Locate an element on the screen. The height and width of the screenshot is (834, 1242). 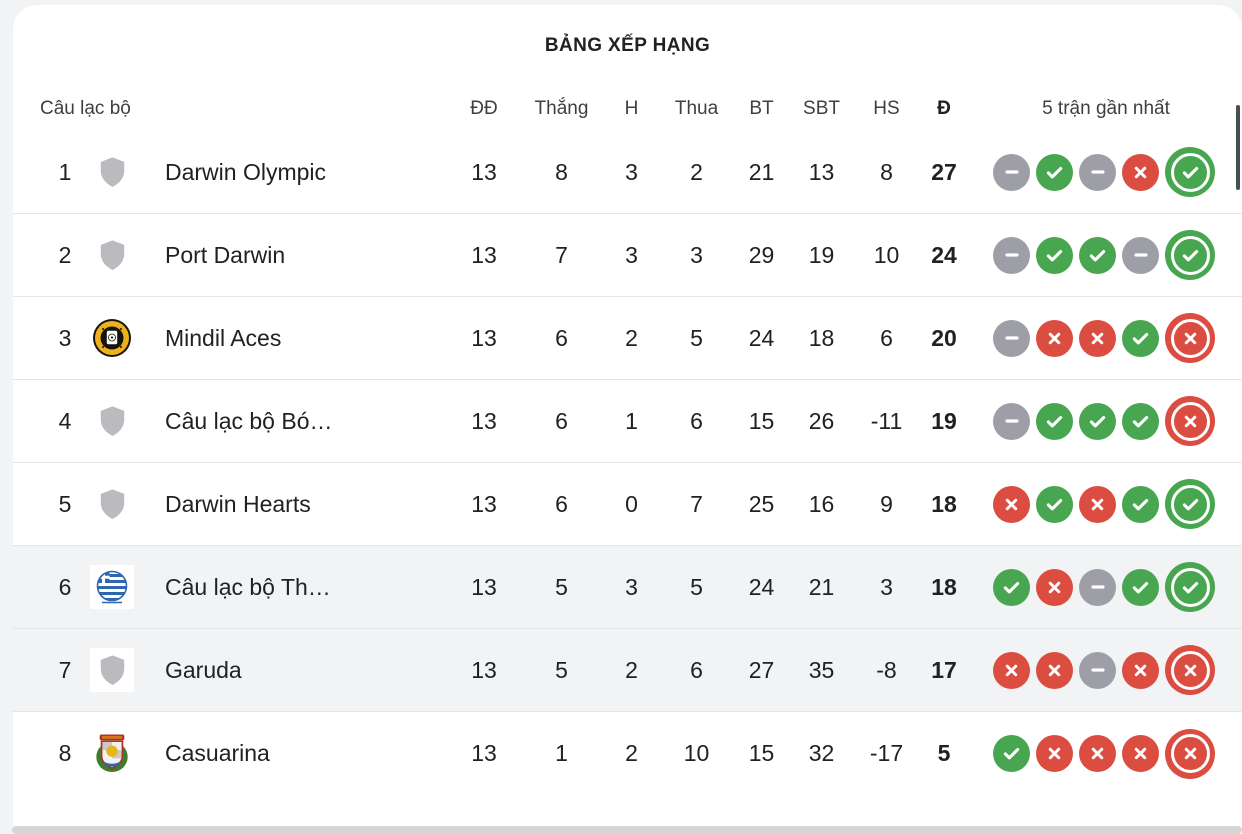
col-header-goals-for: BT is located at coordinates (761, 108).